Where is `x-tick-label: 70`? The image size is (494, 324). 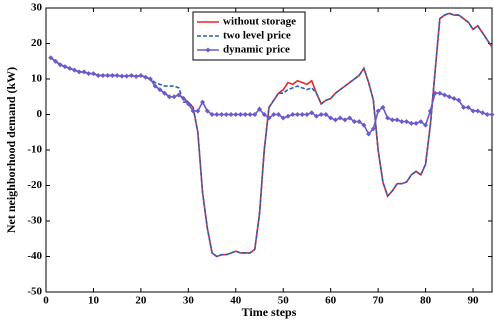 x-tick-label: 70 is located at coordinates (379, 301).